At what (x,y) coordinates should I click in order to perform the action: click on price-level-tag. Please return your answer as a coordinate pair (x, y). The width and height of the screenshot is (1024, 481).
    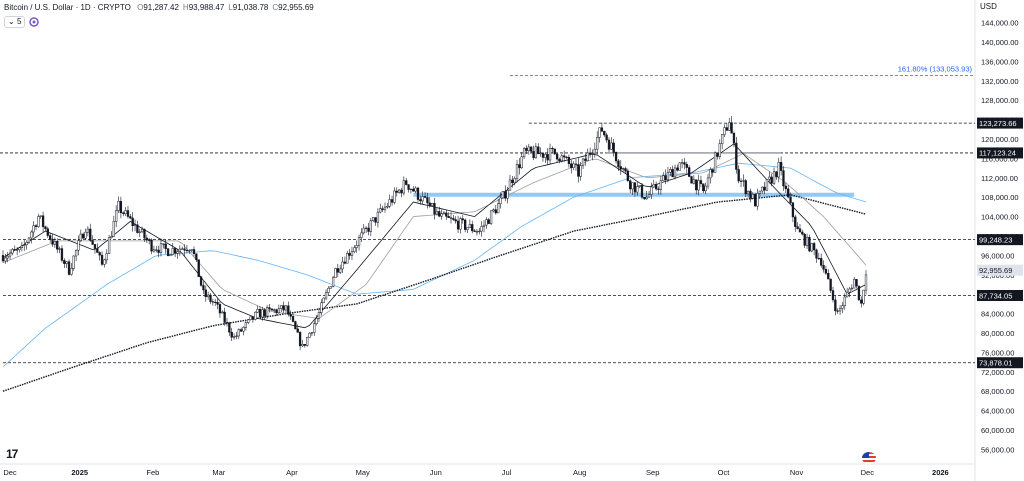
    Looking at the image, I should click on (1000, 123).